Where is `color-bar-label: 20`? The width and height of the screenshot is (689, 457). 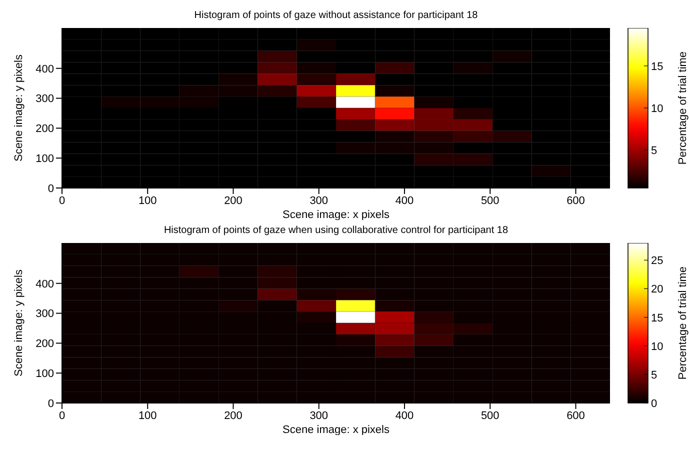 color-bar-label: 20 is located at coordinates (657, 290).